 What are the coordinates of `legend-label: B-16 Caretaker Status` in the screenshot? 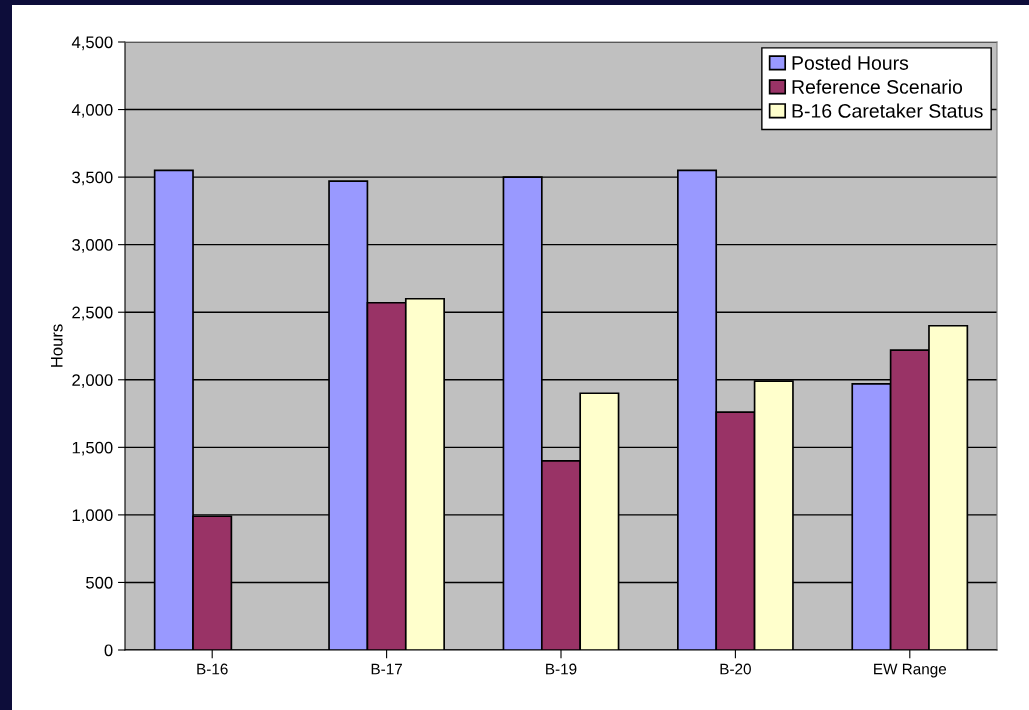 It's located at (887, 110).